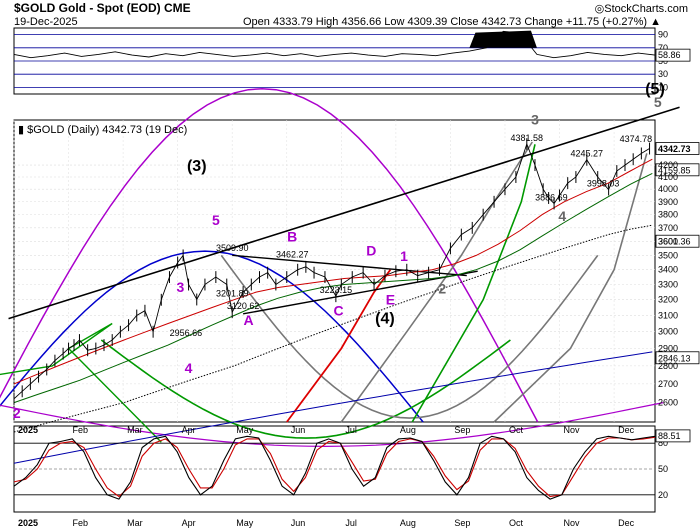 This screenshot has width=700, height=530. What do you see at coordinates (516, 430) in the screenshot?
I see `month-tick-label: Oct` at bounding box center [516, 430].